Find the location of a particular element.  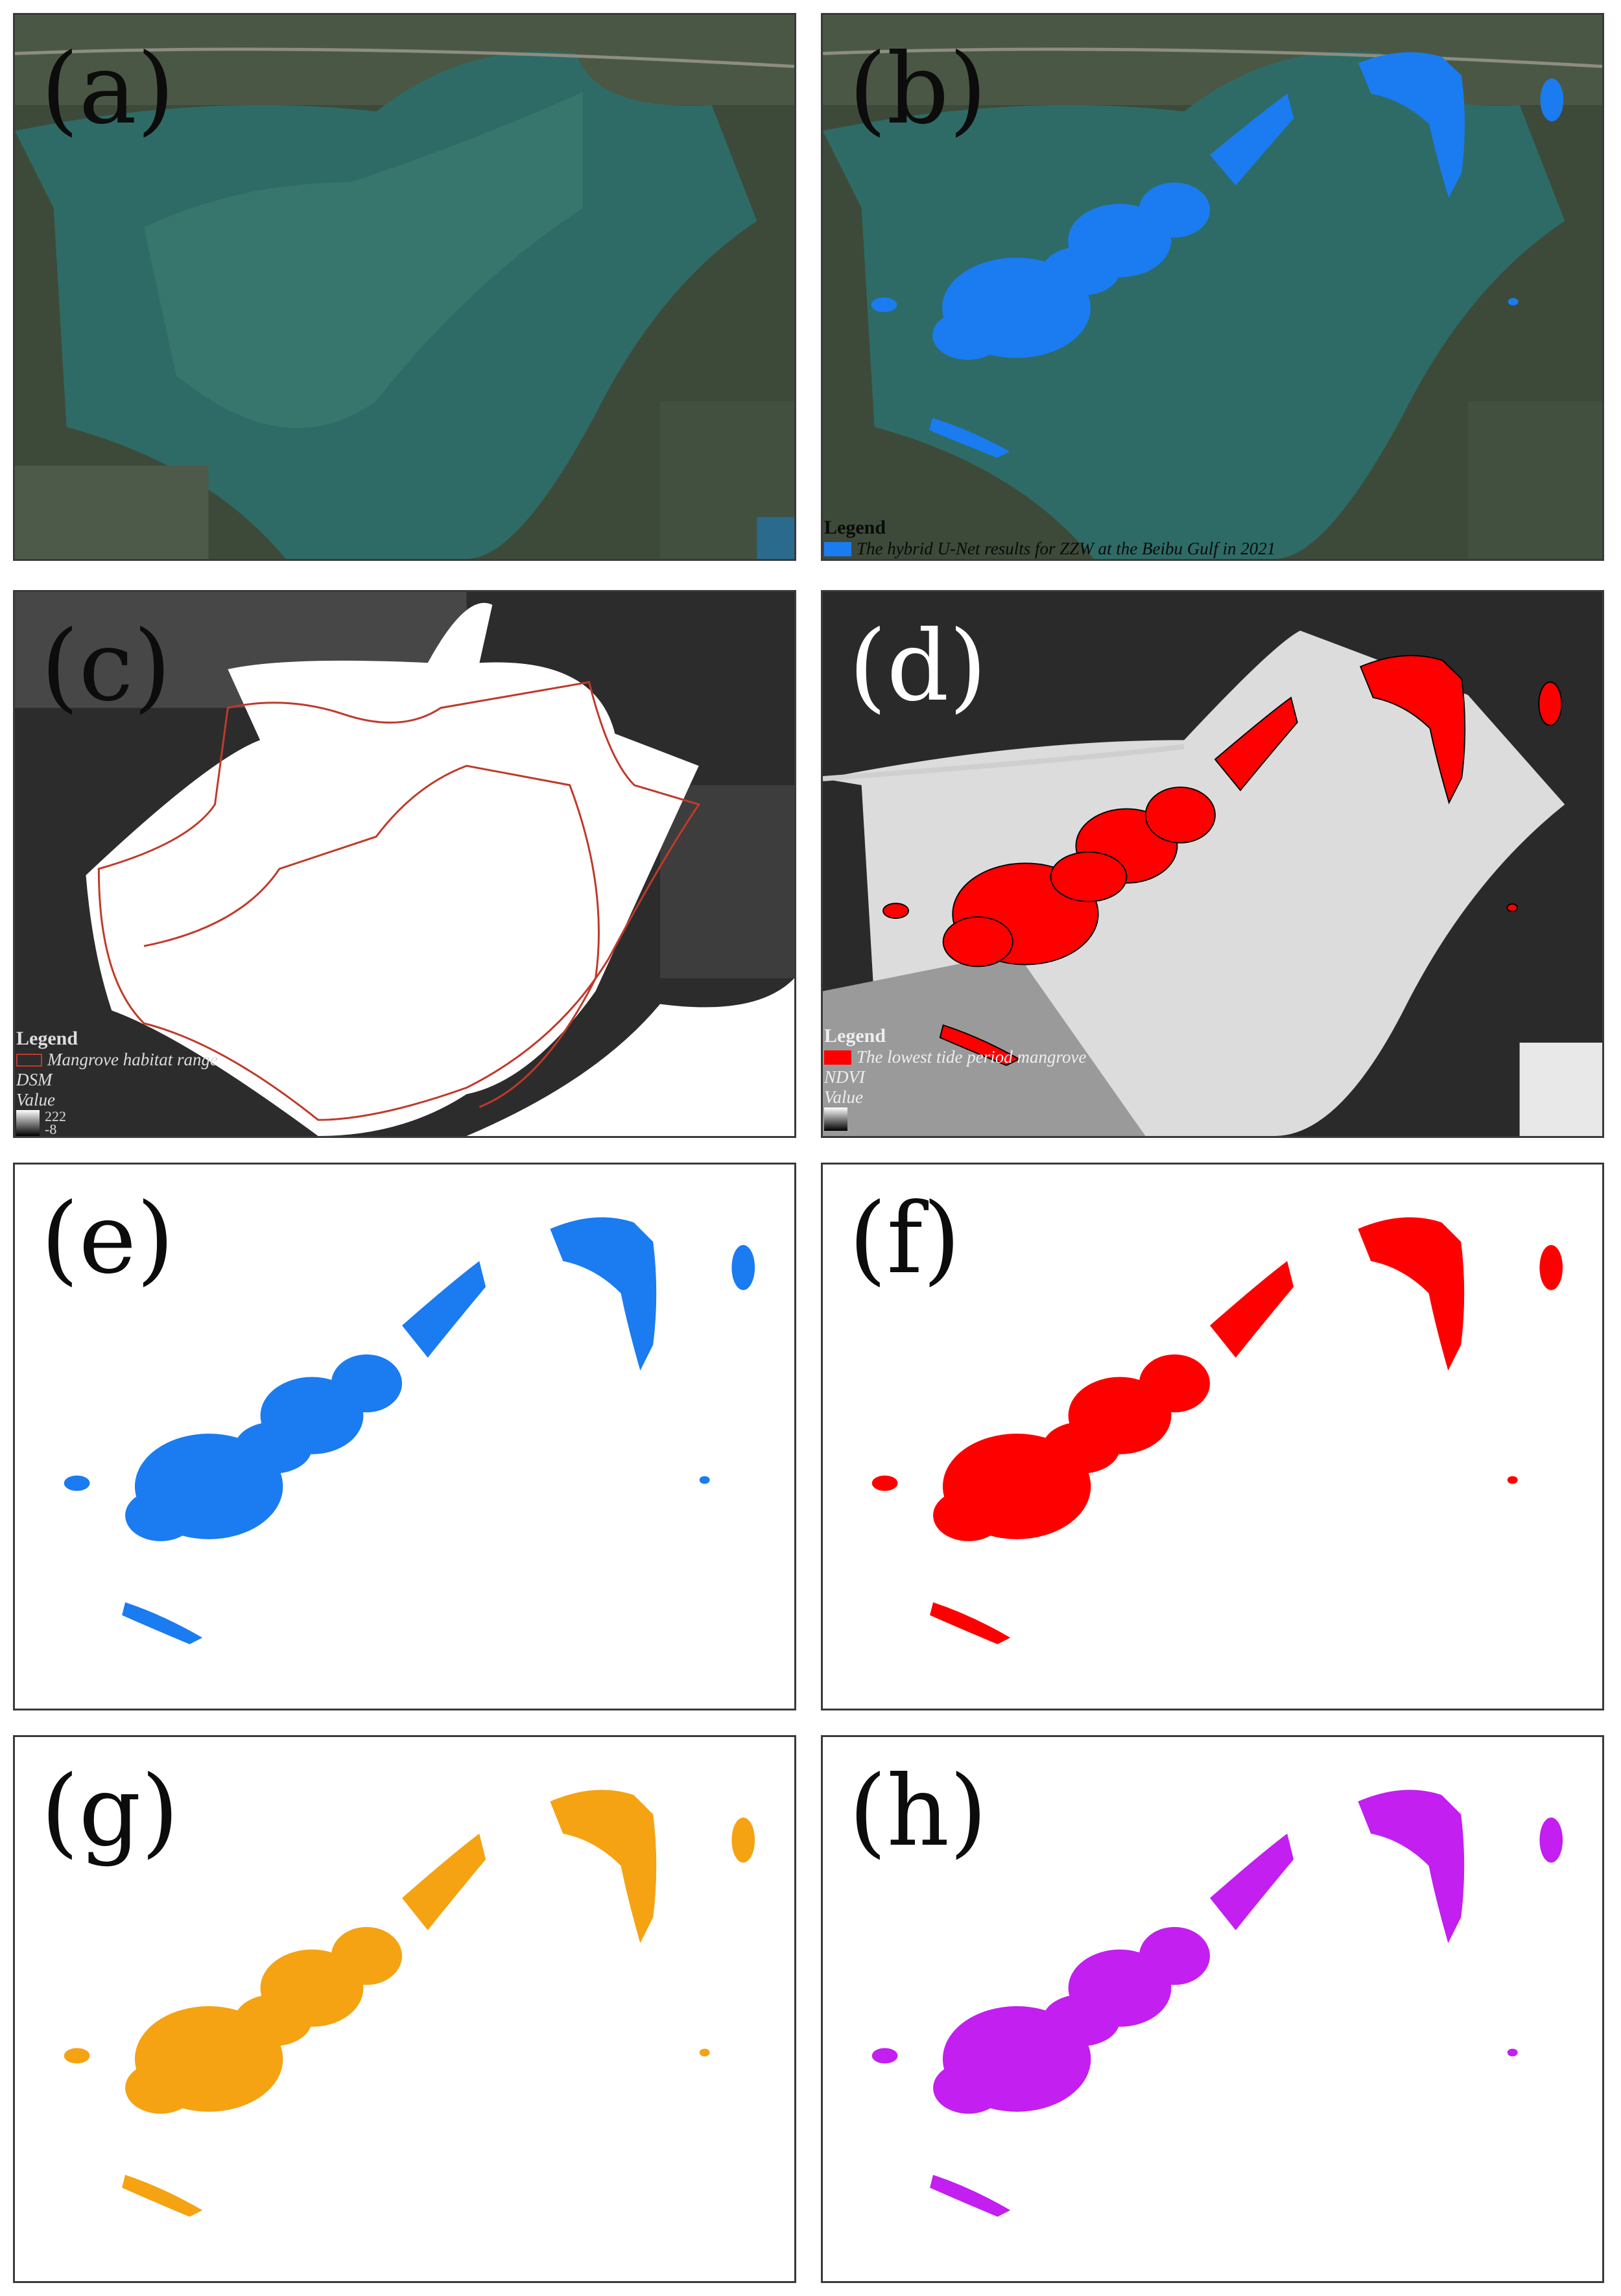

mangrove-patches is located at coordinates (1217, 1430).